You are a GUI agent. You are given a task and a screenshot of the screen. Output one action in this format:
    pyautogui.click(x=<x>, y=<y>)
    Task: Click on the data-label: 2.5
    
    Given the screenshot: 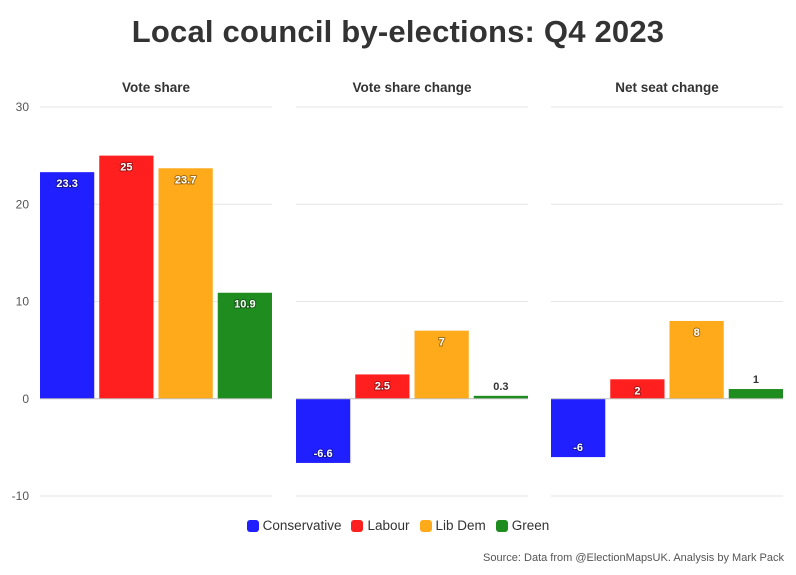 What is the action you would take?
    pyautogui.click(x=382, y=386)
    